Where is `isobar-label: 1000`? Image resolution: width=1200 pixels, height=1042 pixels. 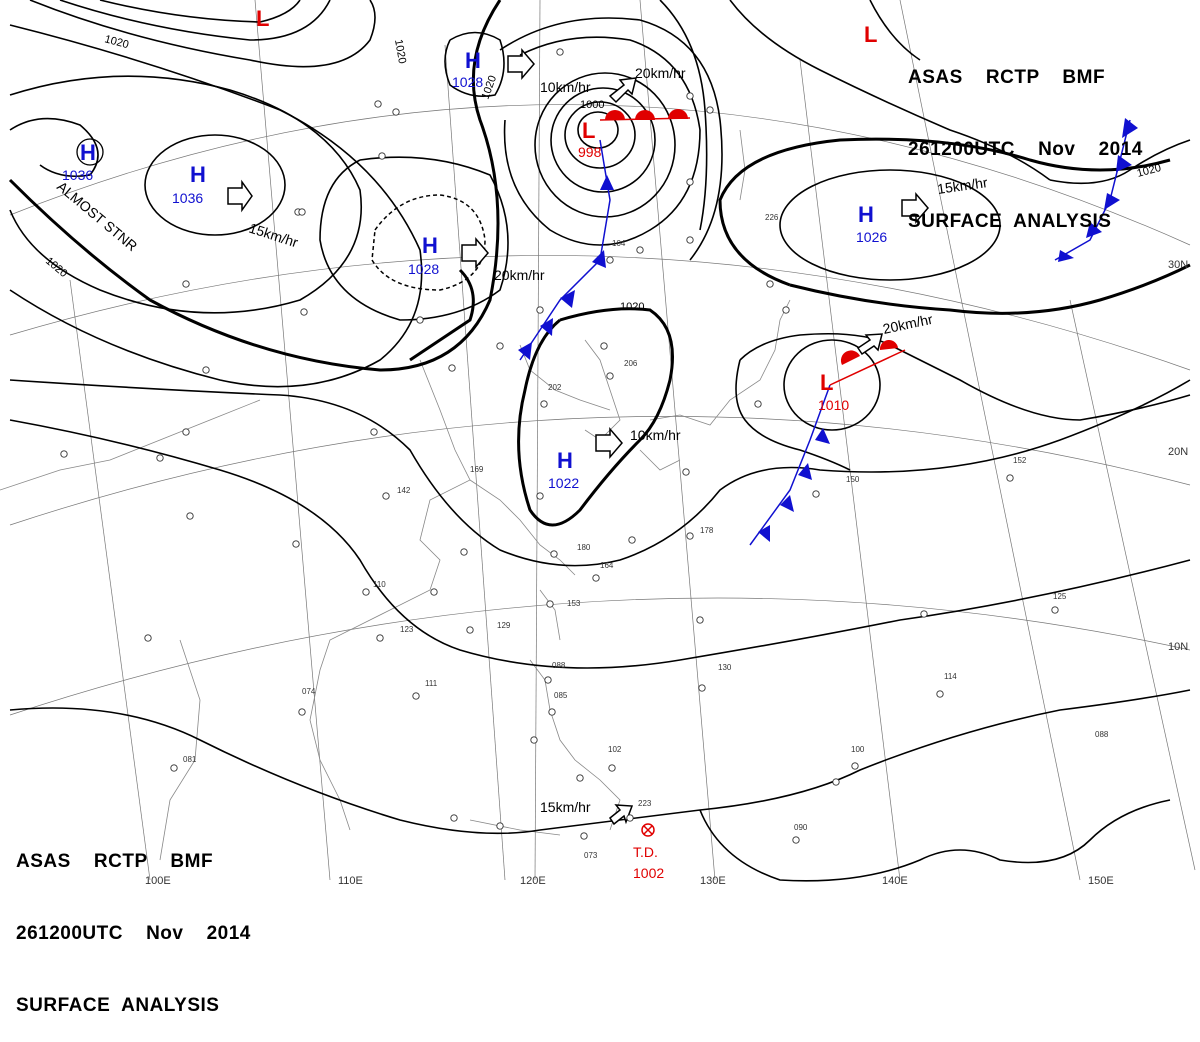 isobar-label: 1000 is located at coordinates (592, 105).